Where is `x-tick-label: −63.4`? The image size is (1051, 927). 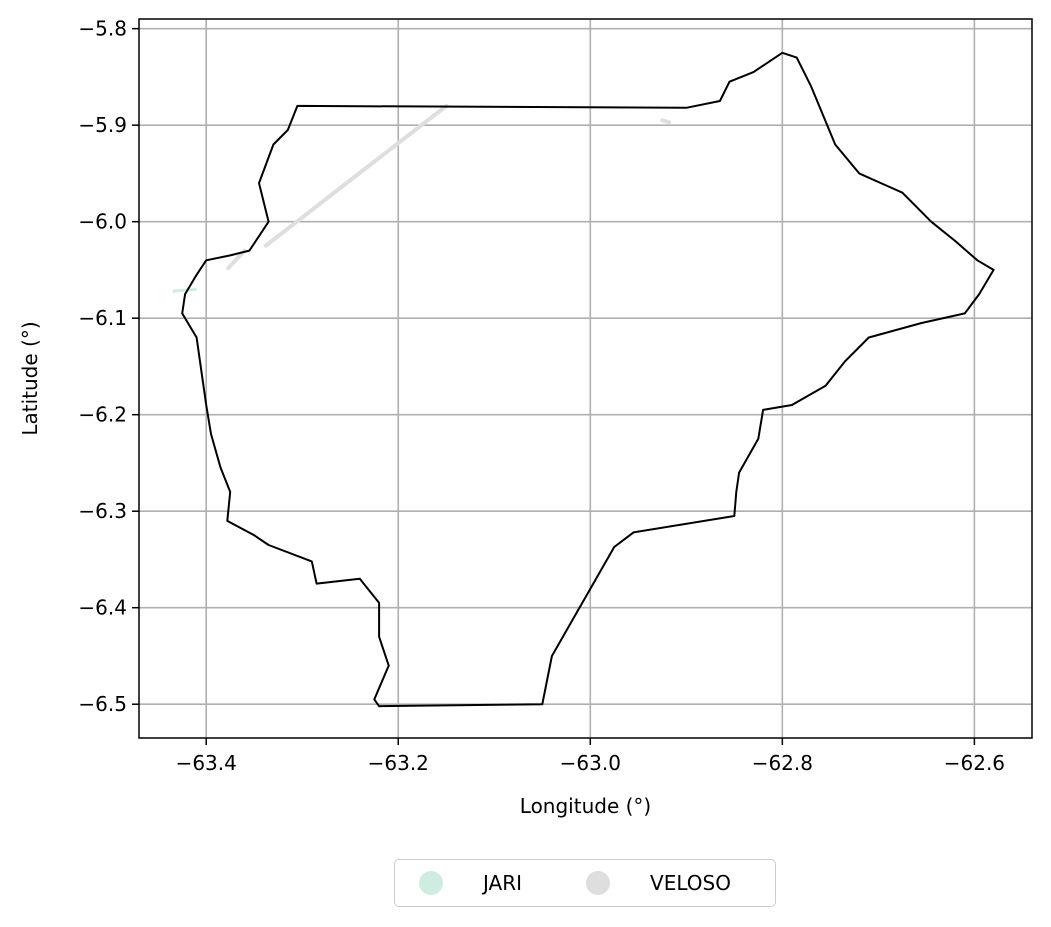
x-tick-label: −63.4 is located at coordinates (206, 763).